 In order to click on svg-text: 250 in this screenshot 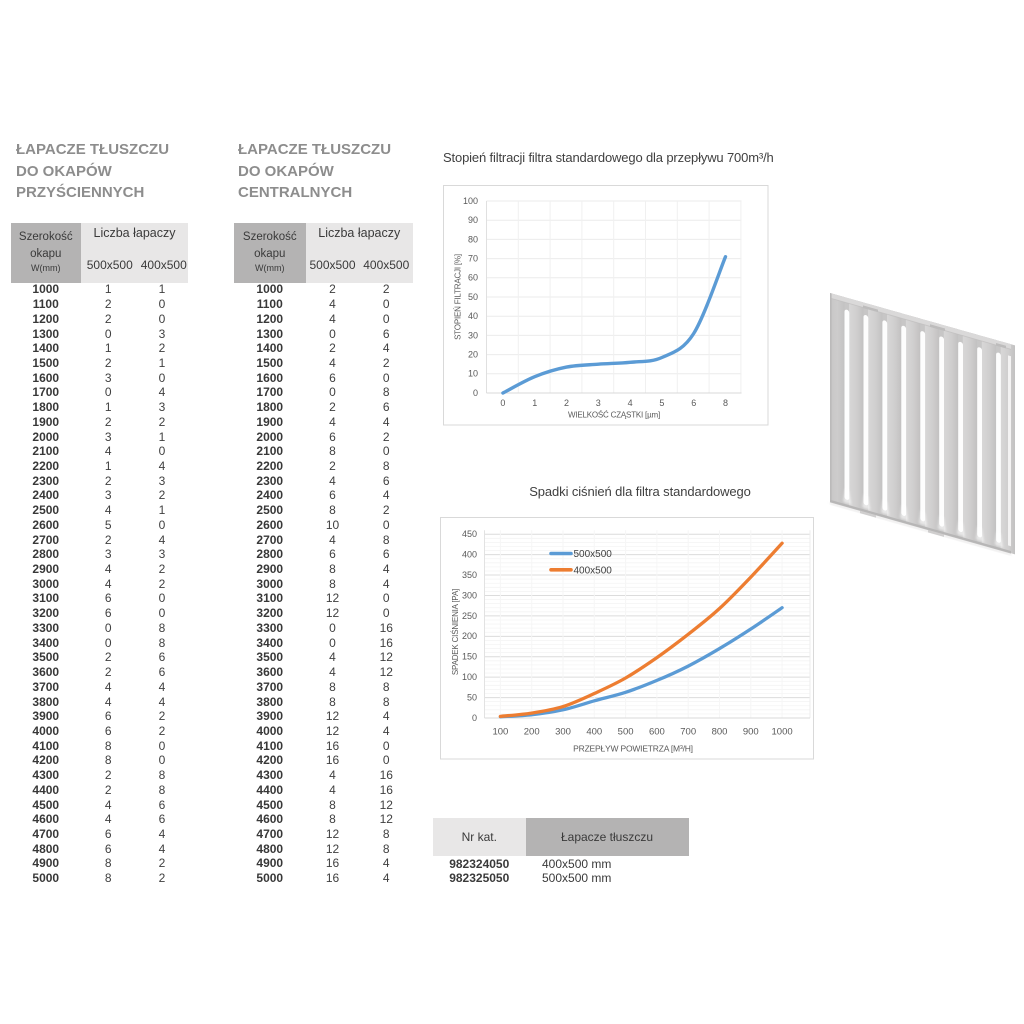, I will do `click(469, 616)`.